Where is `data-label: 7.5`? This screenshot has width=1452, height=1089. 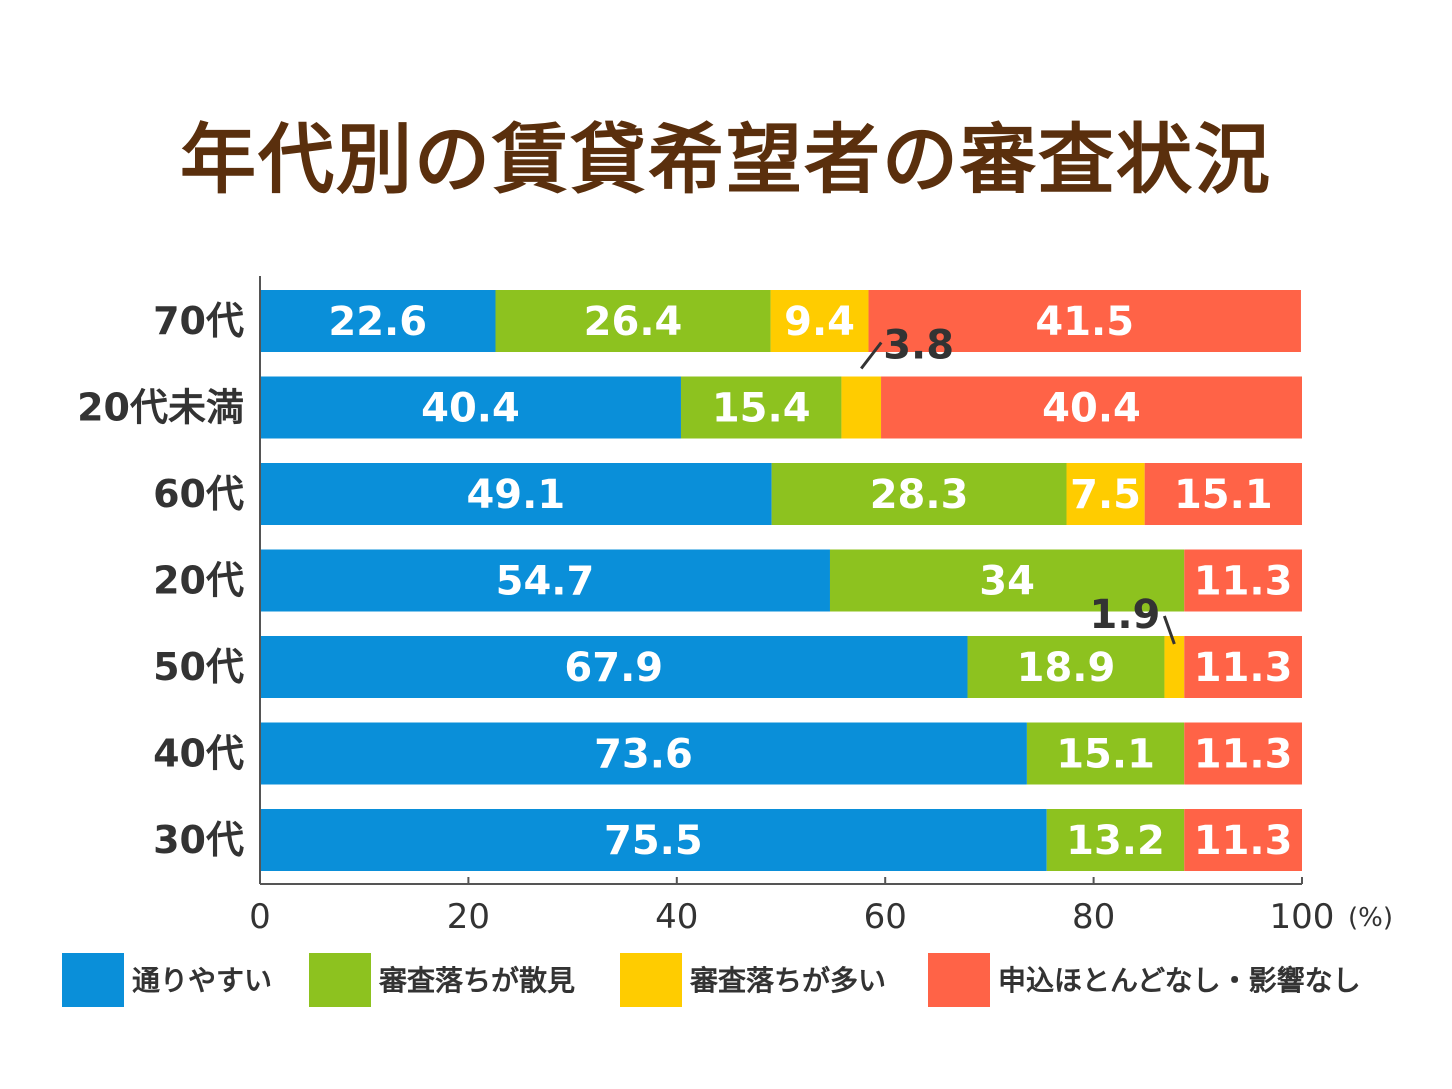 data-label: 7.5 is located at coordinates (1105, 495).